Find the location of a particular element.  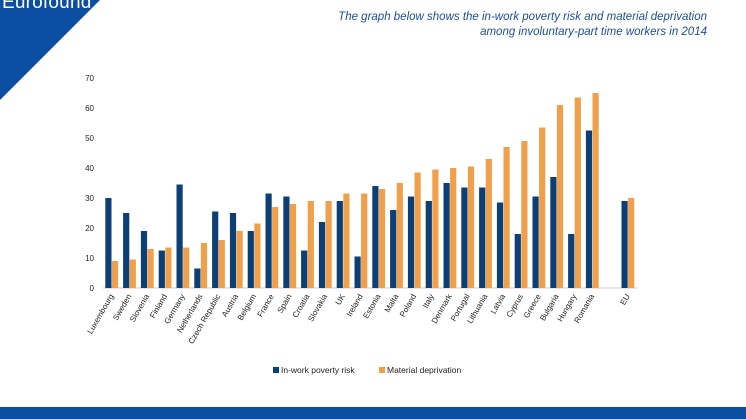

y-tick-label: 70 is located at coordinates (89, 78).